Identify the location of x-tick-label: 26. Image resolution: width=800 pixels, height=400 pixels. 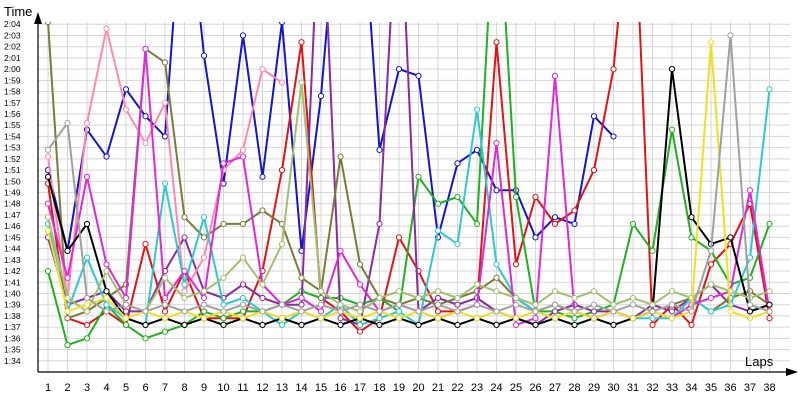
(535, 388).